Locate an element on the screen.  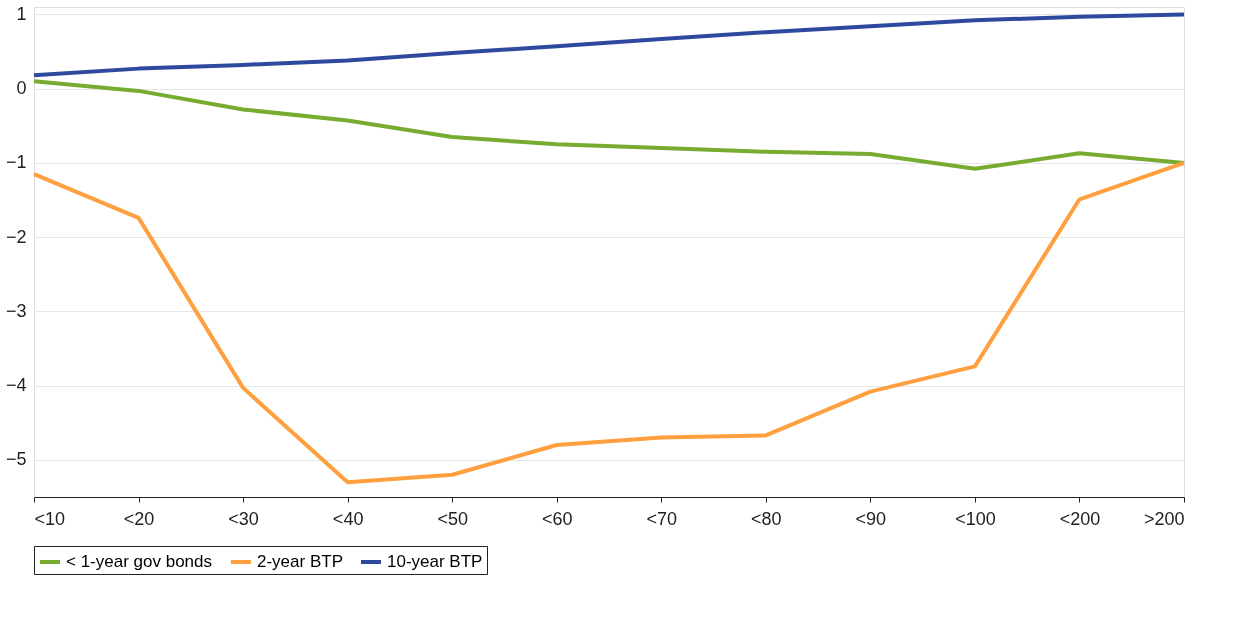
x-tick-label: <70 is located at coordinates (662, 518).